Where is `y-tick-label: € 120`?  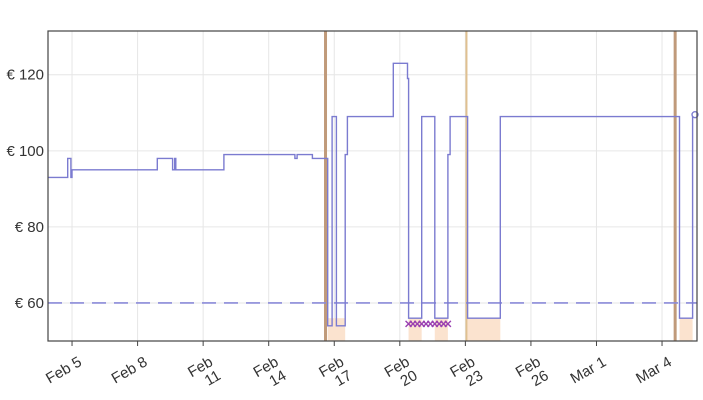
y-tick-label: € 120 is located at coordinates (25, 75).